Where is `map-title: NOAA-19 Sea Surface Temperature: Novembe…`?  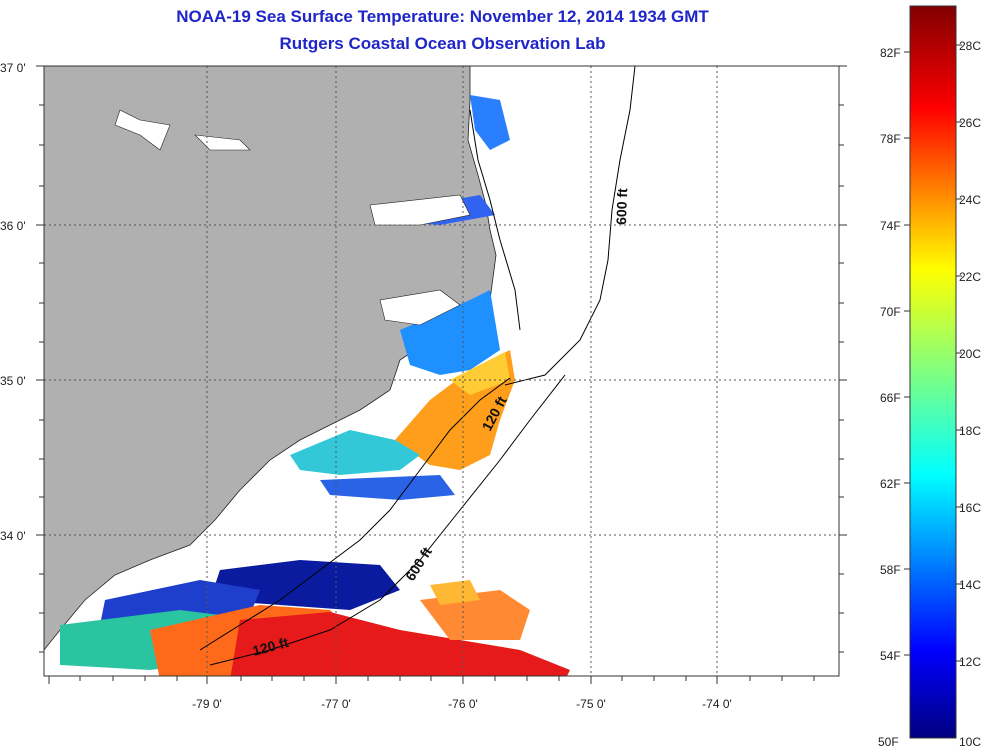 map-title: NOAA-19 Sea Surface Temperature: Novembe… is located at coordinates (442, 16).